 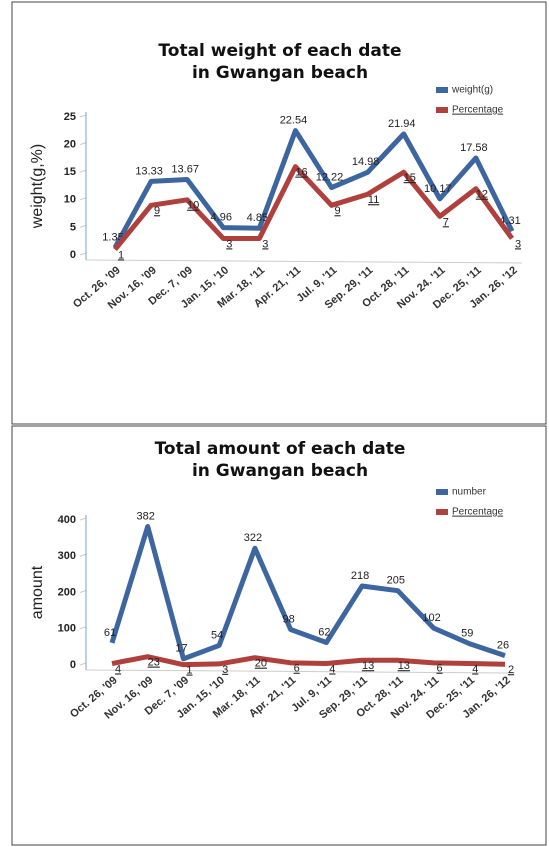 I want to click on data-label: 13.33, so click(x=149, y=171).